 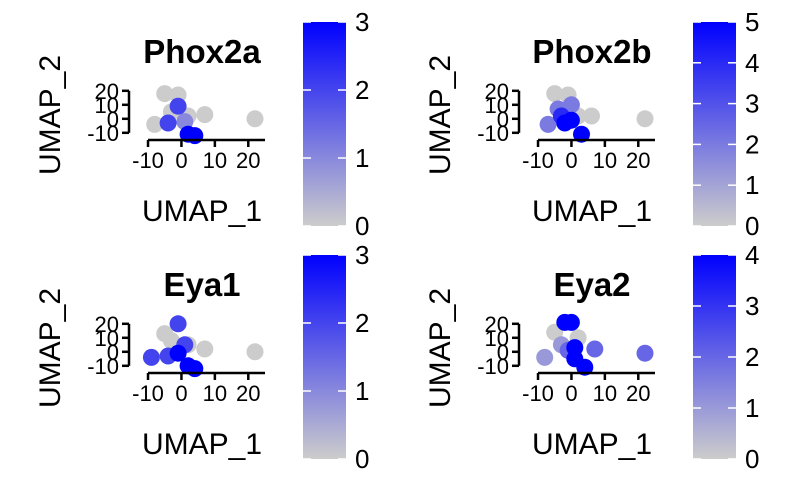 What do you see at coordinates (752, 22) in the screenshot?
I see `color-bar-label: 5` at bounding box center [752, 22].